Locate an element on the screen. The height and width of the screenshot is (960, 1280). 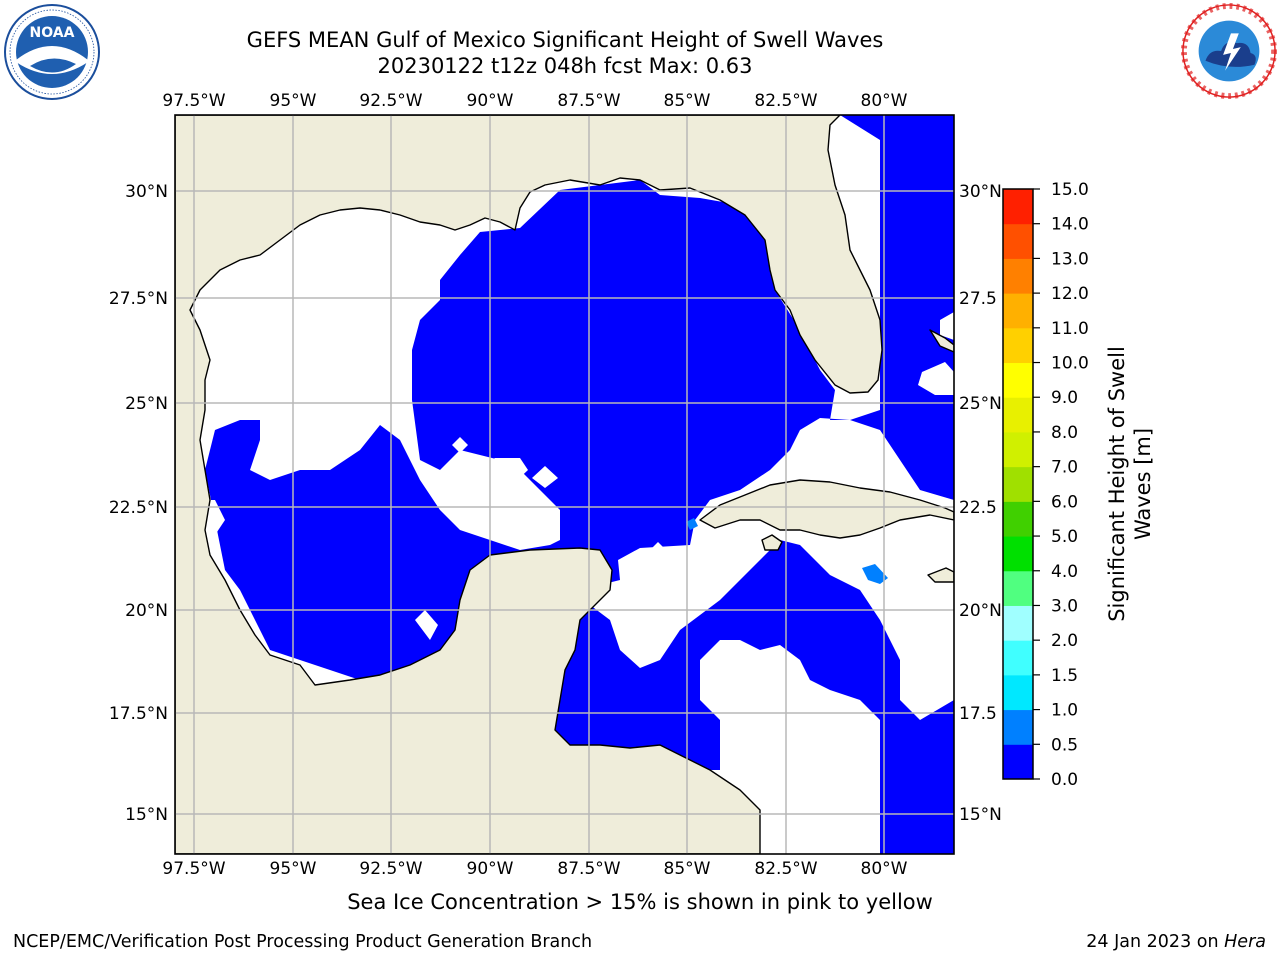
footer-machine: Hera is located at coordinates (1245, 942).